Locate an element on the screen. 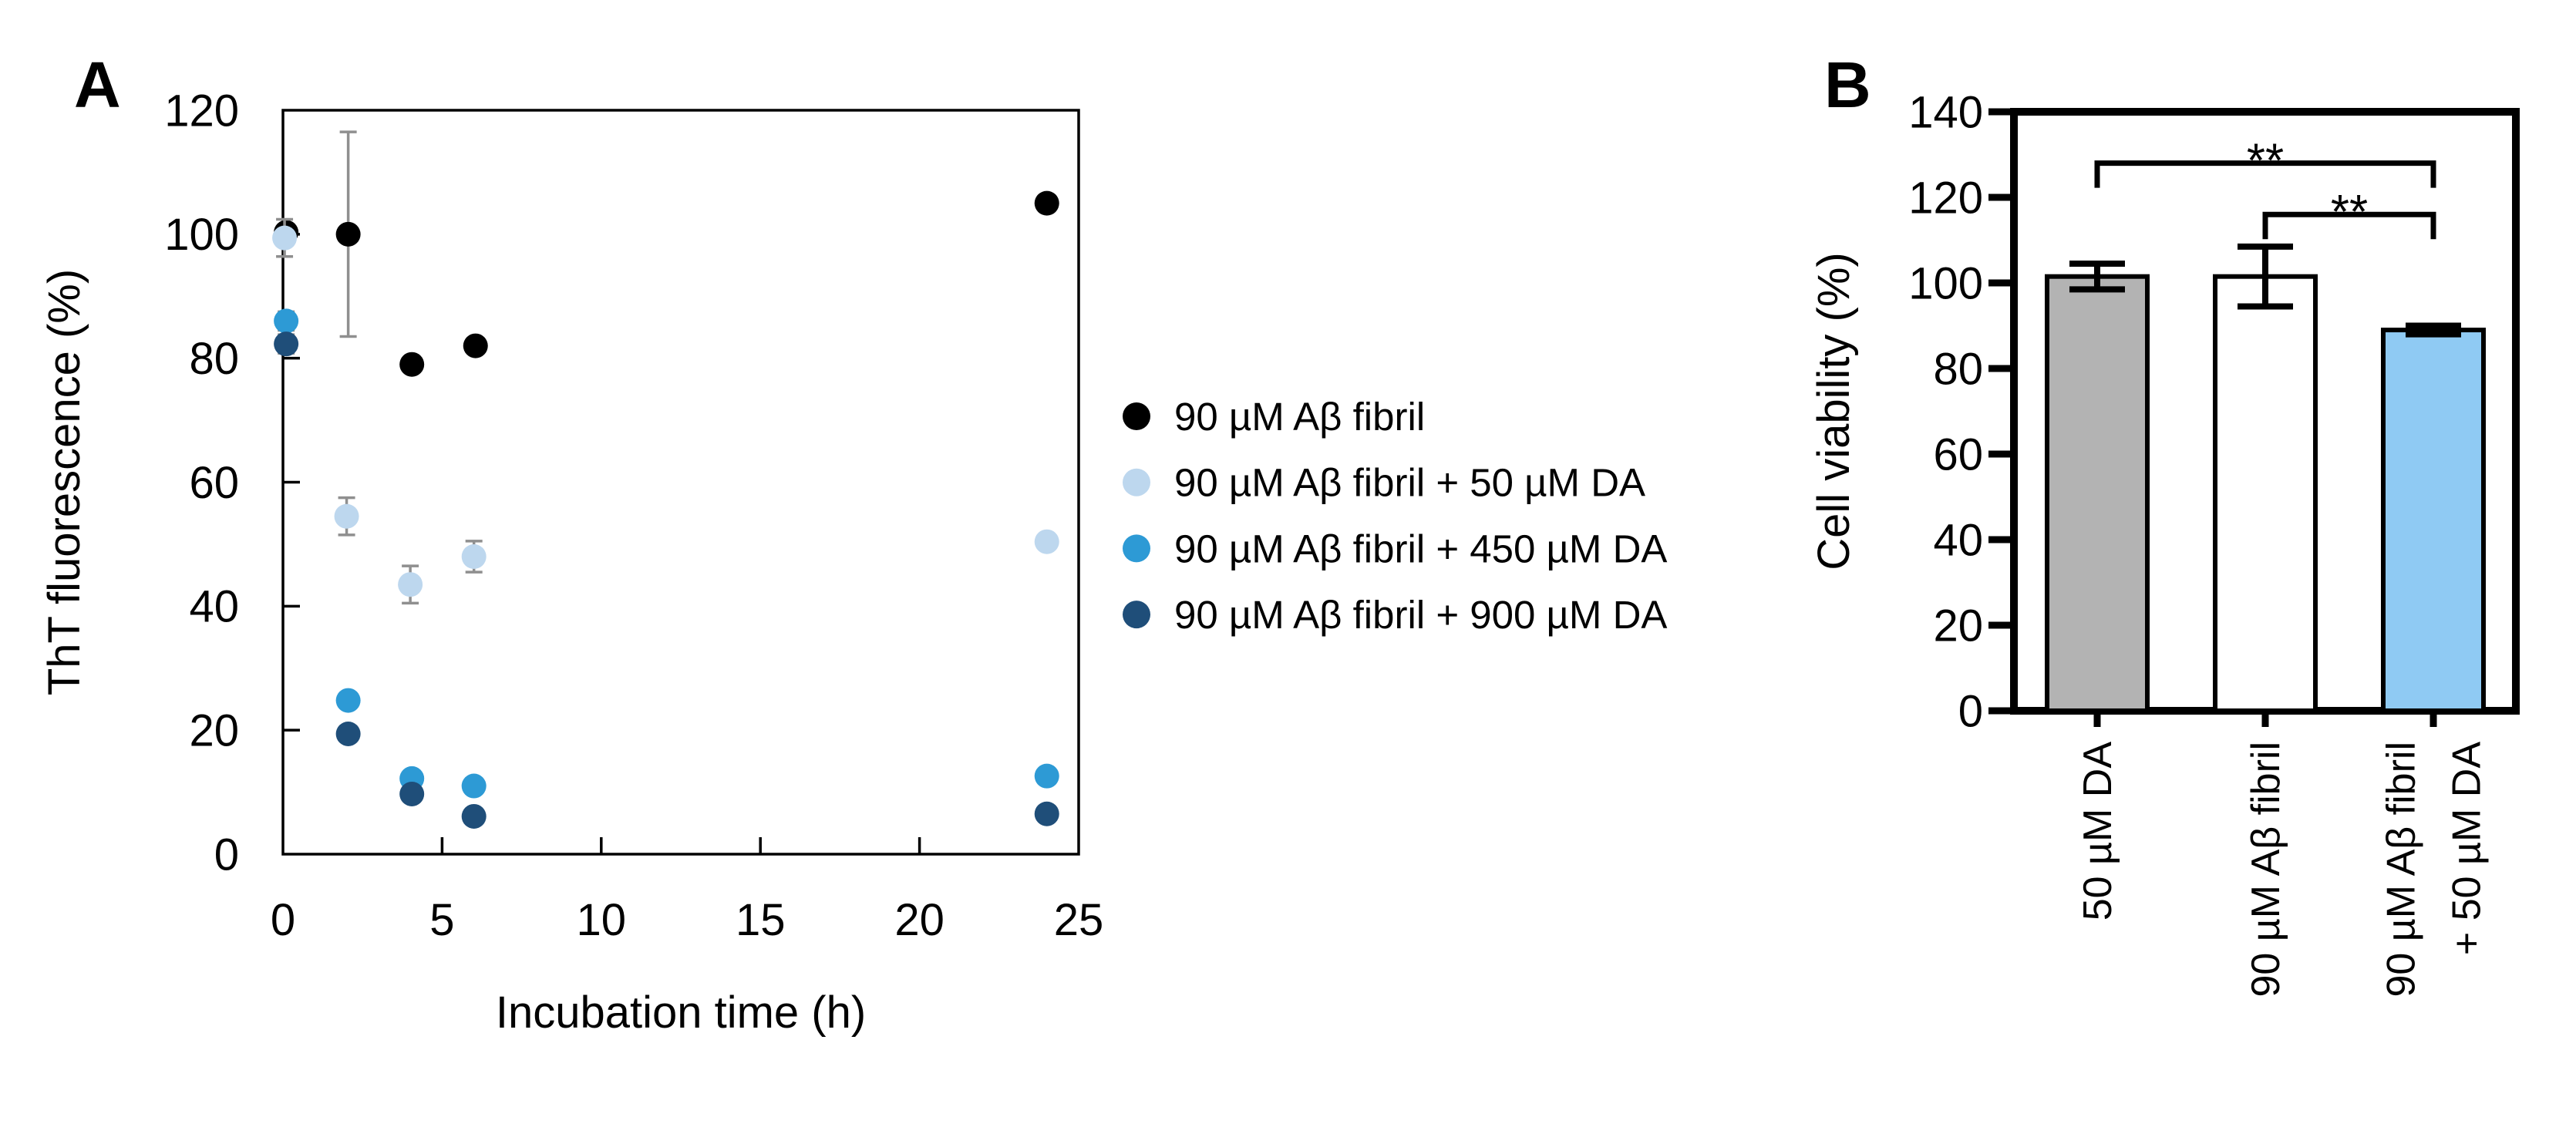 The width and height of the screenshot is (2576, 1134). y-tick-label-b: 120 is located at coordinates (1945, 198).